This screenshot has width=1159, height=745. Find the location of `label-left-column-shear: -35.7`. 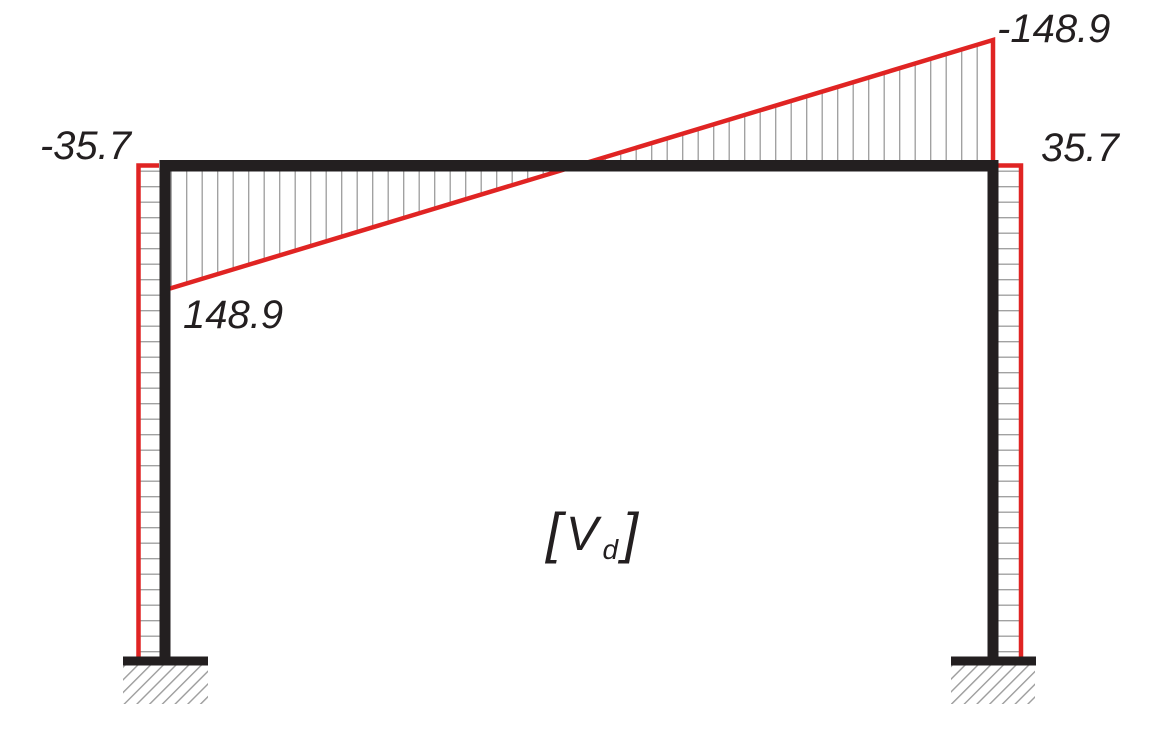

label-left-column-shear: -35.7 is located at coordinates (86, 146).